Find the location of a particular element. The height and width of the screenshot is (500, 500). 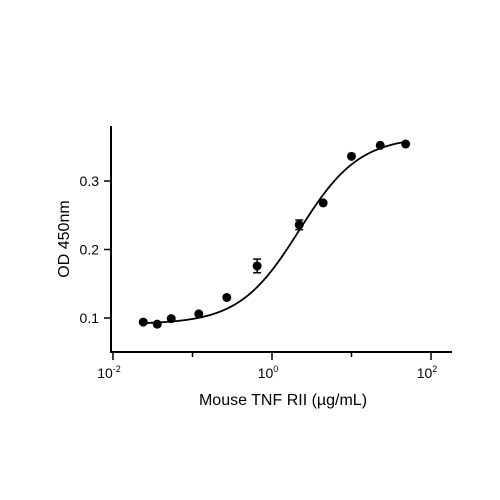

x-tick-base-0: 10 is located at coordinates (105, 373).